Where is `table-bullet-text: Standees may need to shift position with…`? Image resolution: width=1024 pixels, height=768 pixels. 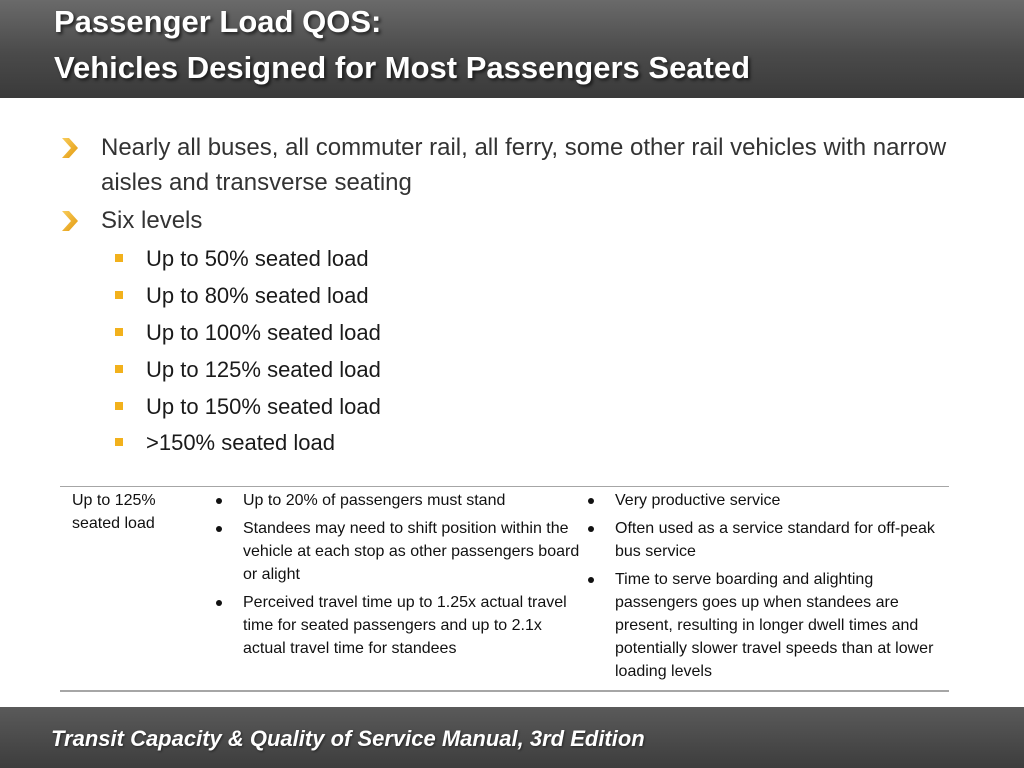
table-bullet-text: Standees may need to shift position with… is located at coordinates (411, 551).